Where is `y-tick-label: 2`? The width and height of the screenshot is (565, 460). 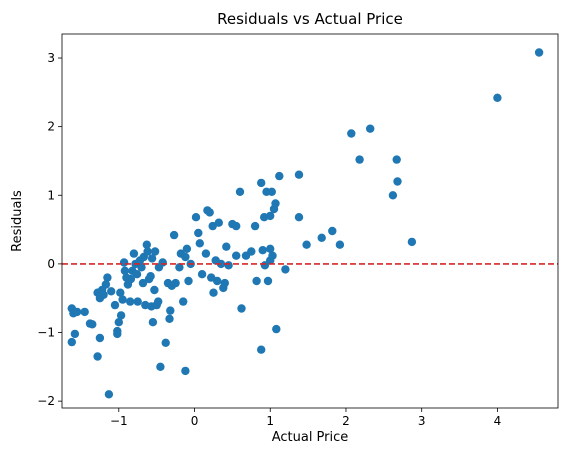
y-tick-label: 2 is located at coordinates (51, 127).